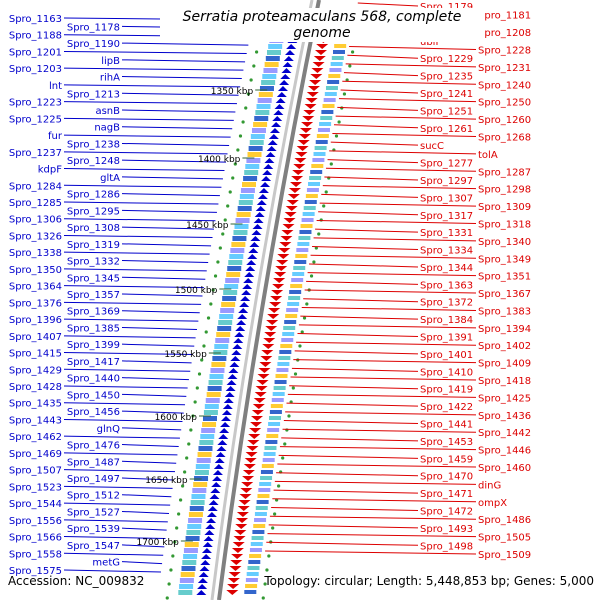  Describe the element at coordinates (107, 111) in the screenshot. I see `gene-label-left: asnB` at that location.